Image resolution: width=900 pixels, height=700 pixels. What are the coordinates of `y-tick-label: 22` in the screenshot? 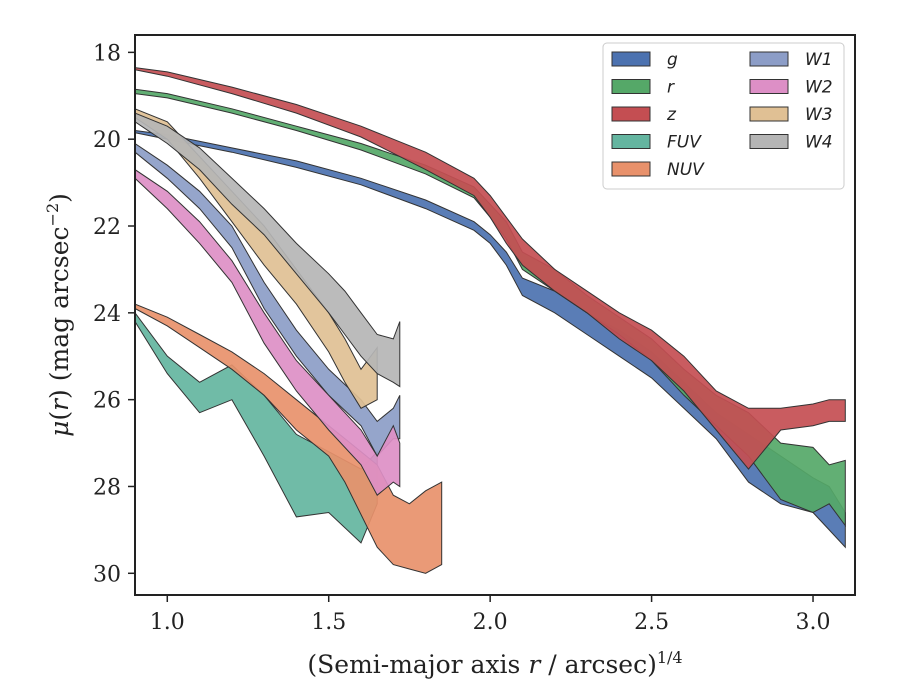 It's located at (107, 227).